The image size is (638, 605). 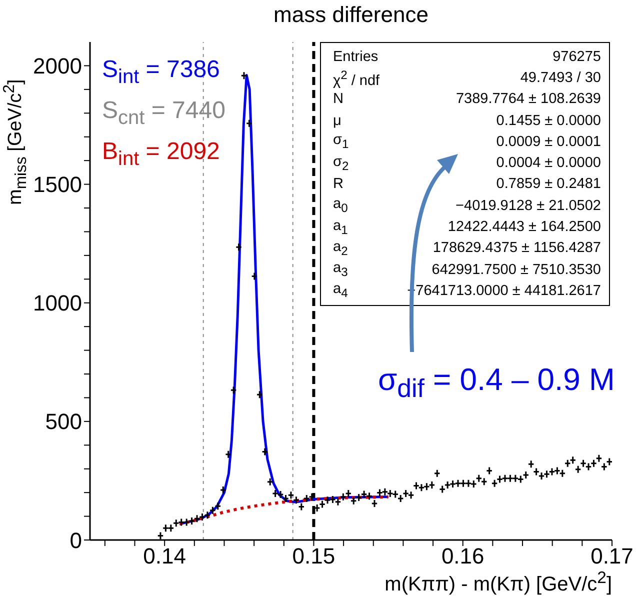 I want to click on text: Entries 976275, so click(x=467, y=56).